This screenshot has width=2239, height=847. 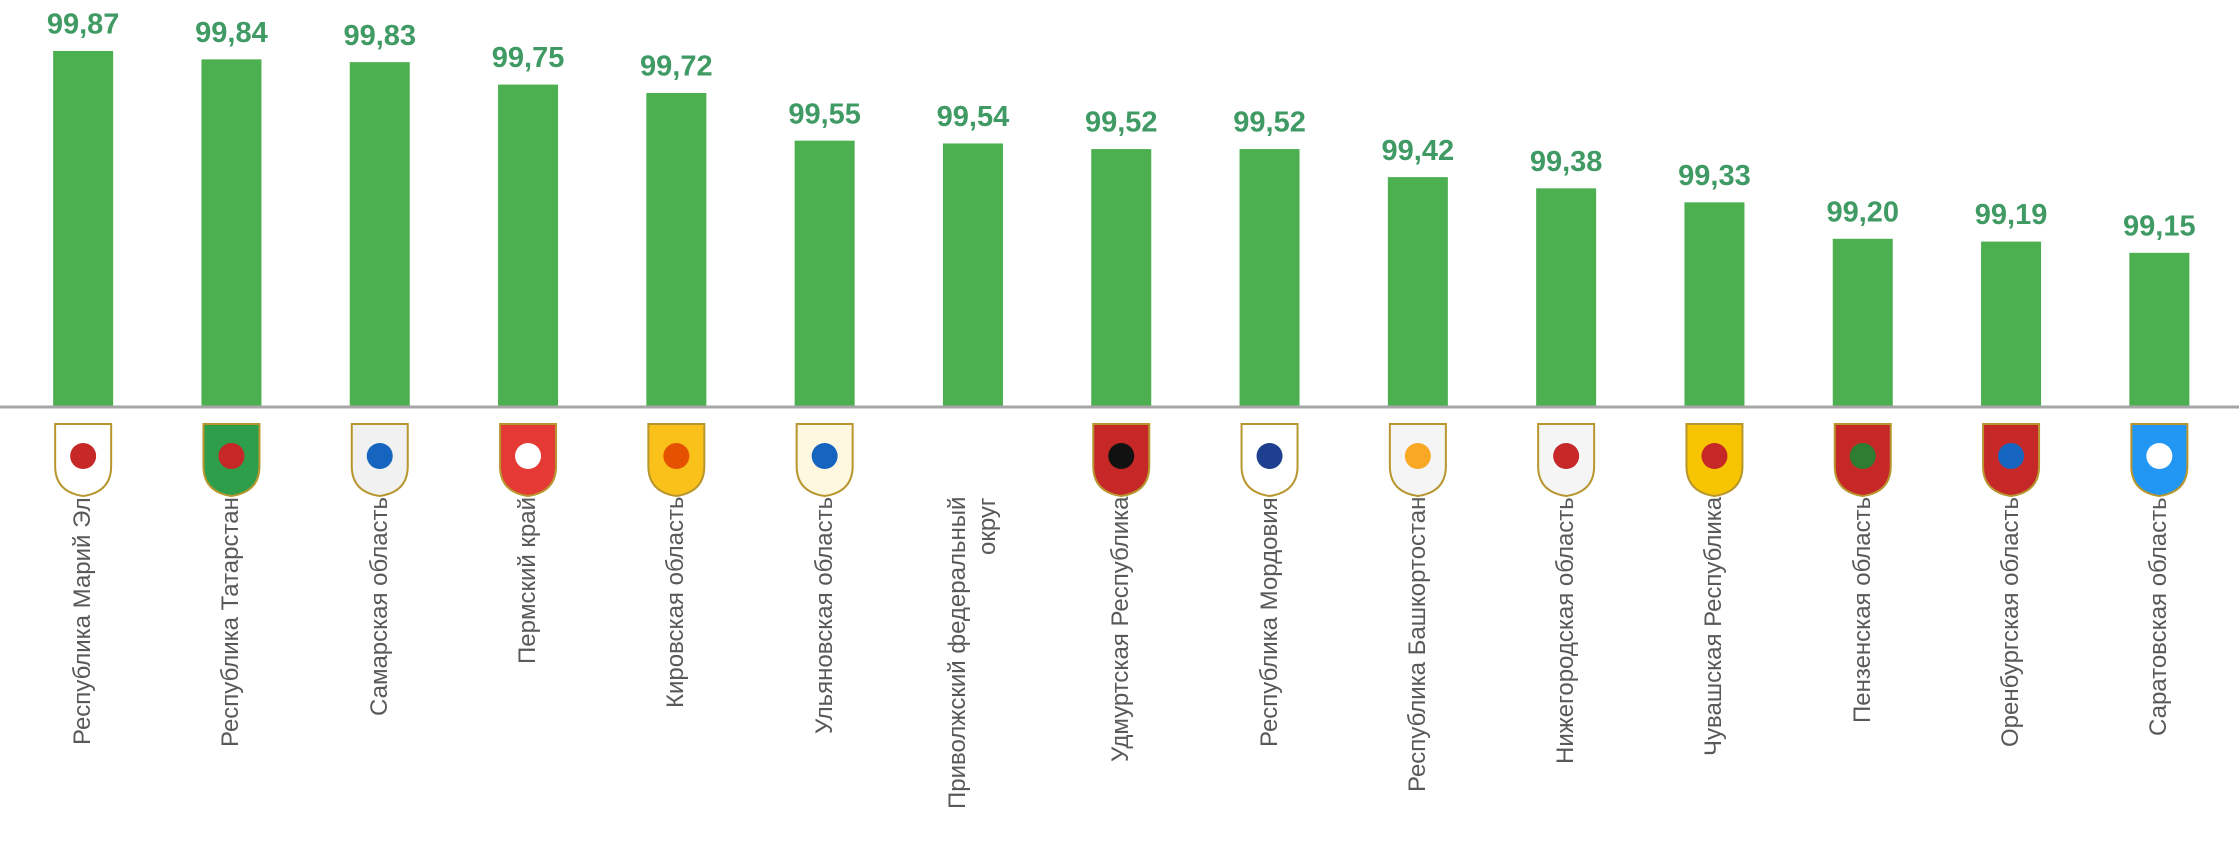 What do you see at coordinates (1269, 622) in the screenshot?
I see `category-label: Республика Мордовия` at bounding box center [1269, 622].